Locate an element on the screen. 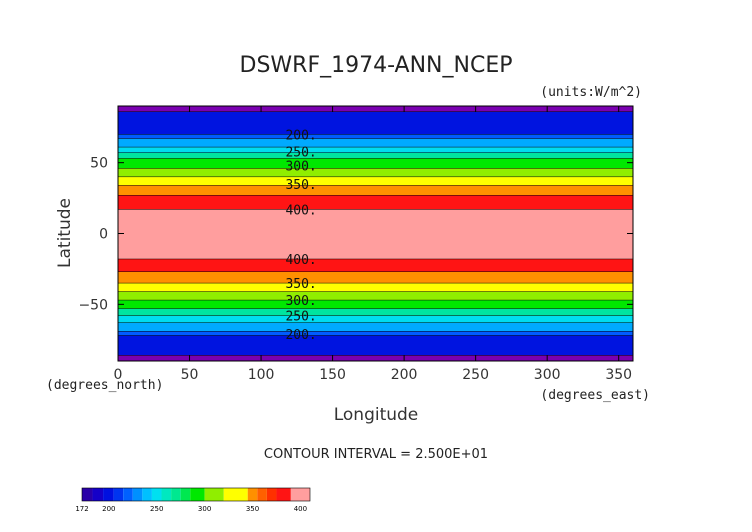 Image resolution: width=752 pixels, height=532 pixels. x-tick-label: 250 is located at coordinates (475, 375).